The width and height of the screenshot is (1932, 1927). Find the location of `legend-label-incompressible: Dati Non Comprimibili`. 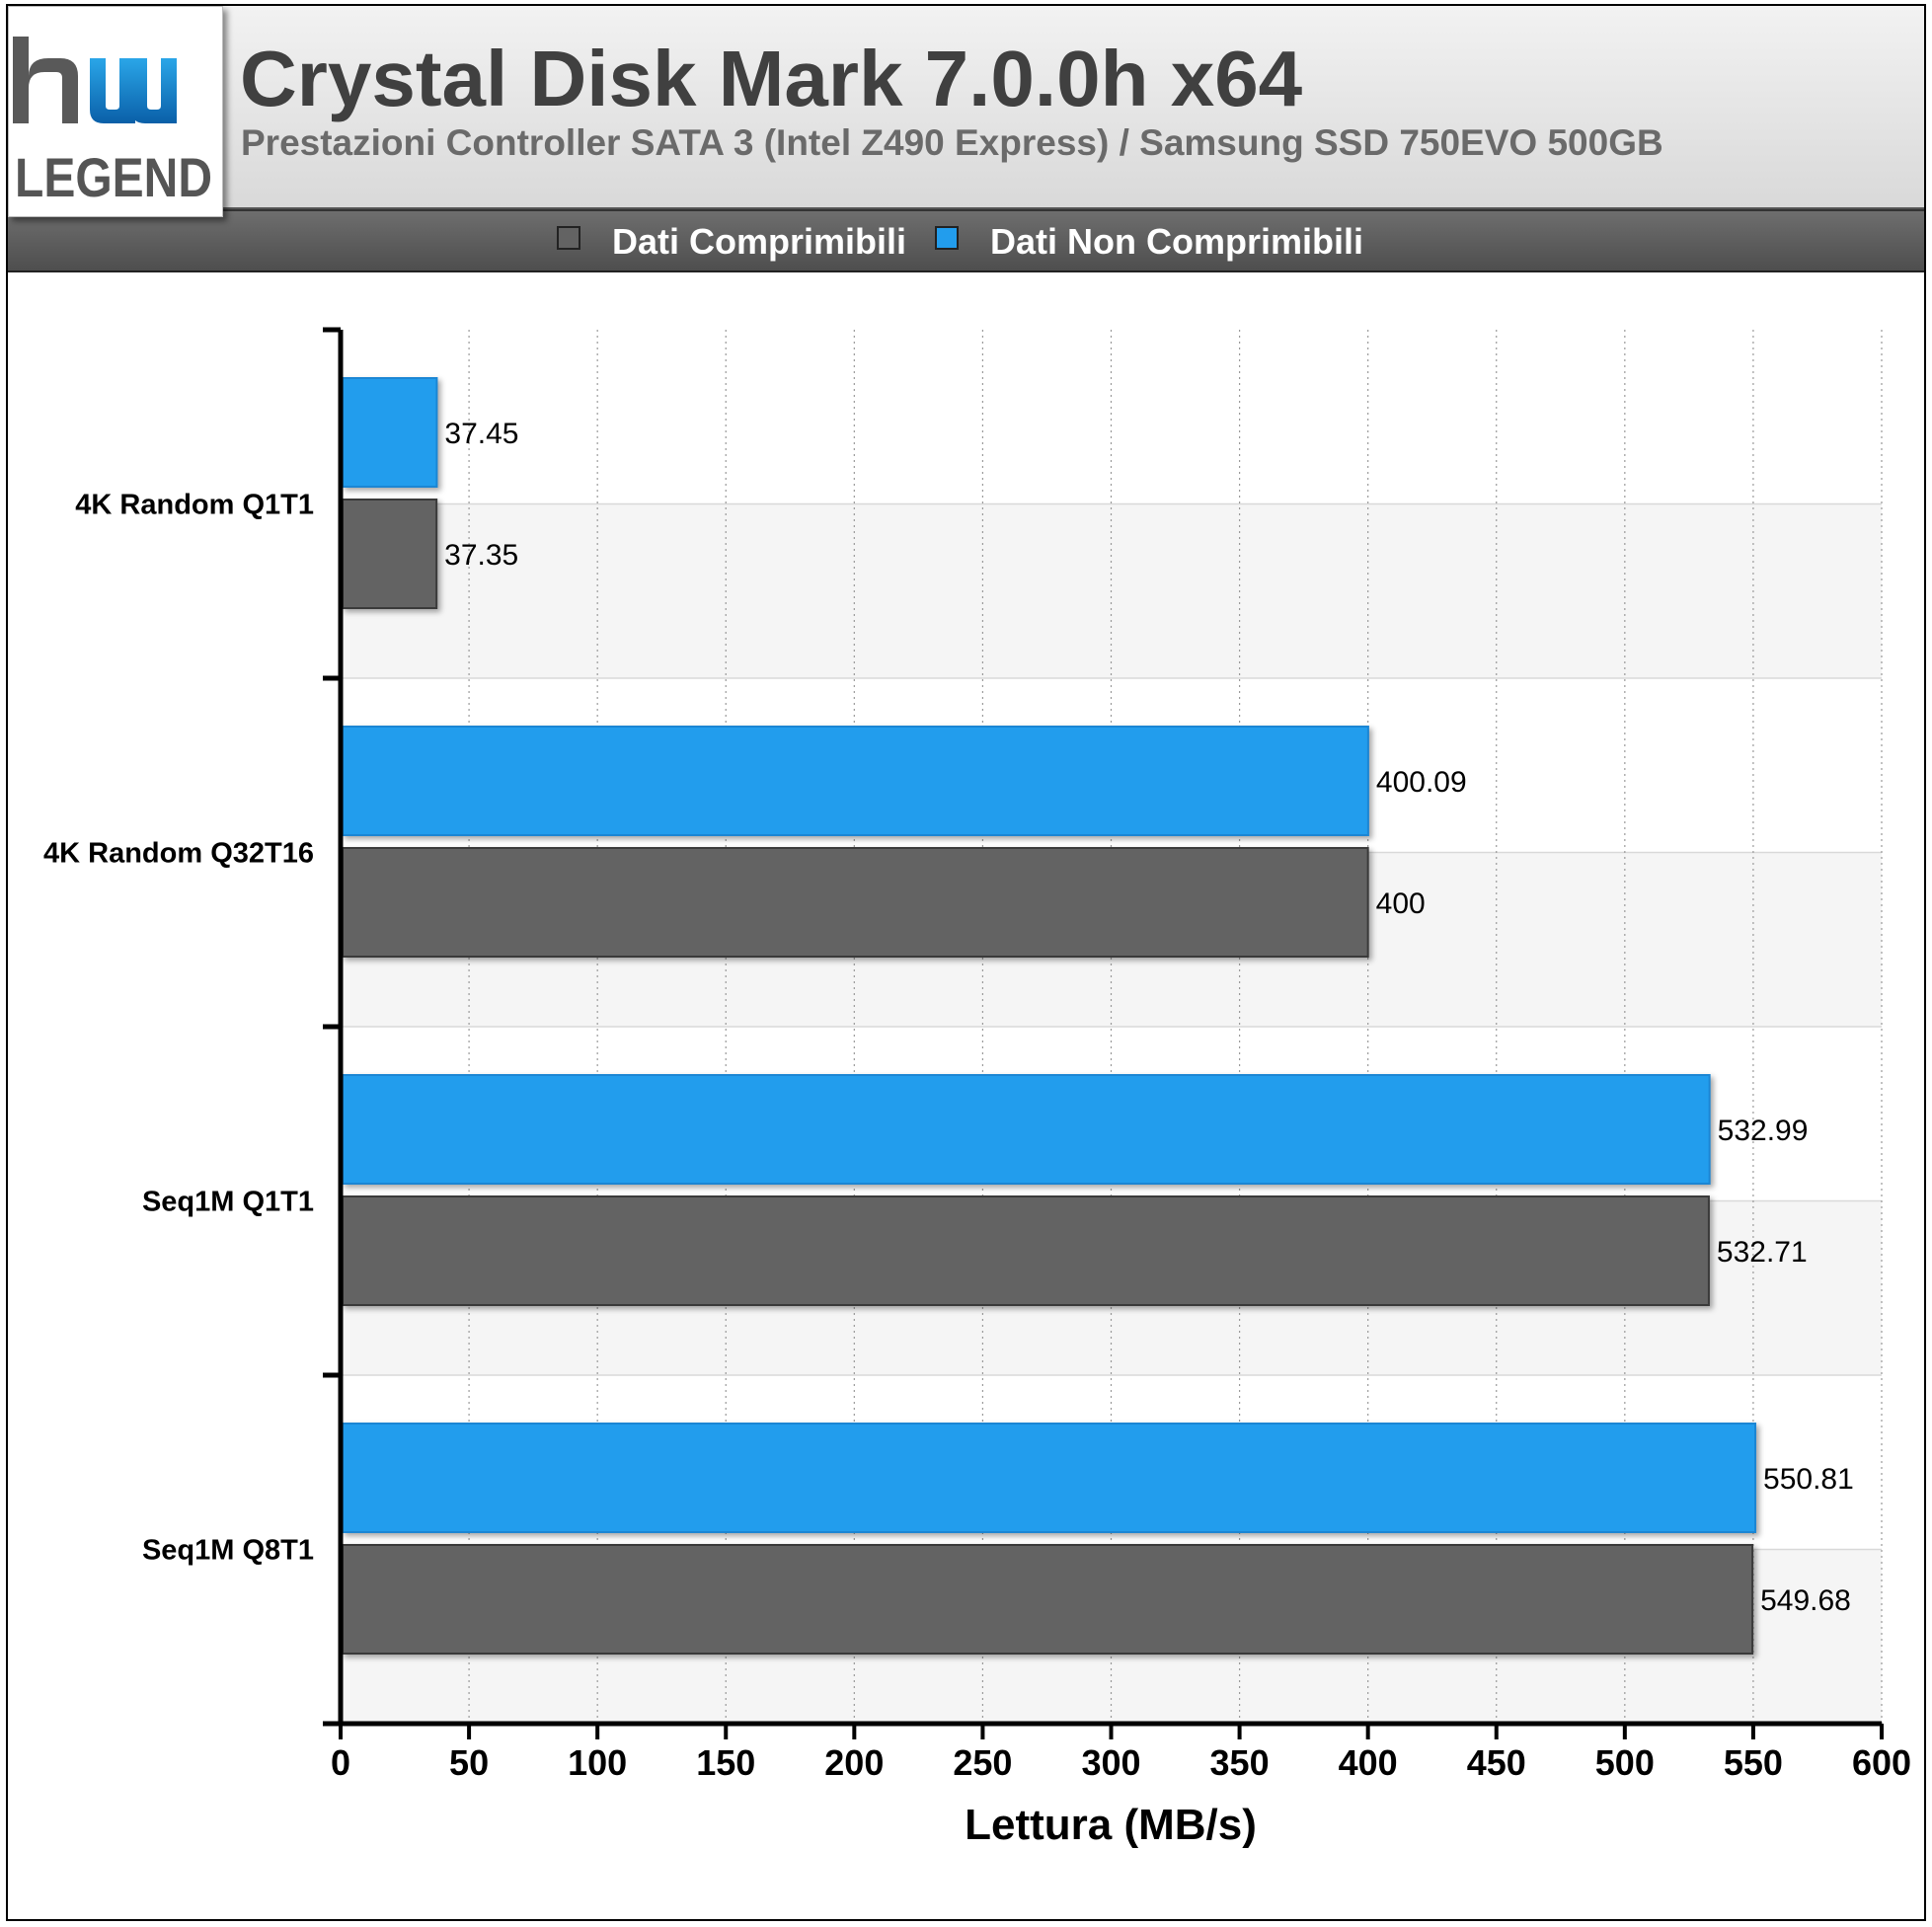

legend-label-incompressible: Dati Non Comprimibili is located at coordinates (1177, 241).